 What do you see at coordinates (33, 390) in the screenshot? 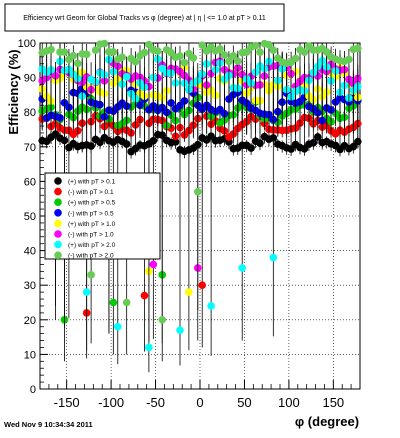
I see `y-tick-label: 0` at bounding box center [33, 390].